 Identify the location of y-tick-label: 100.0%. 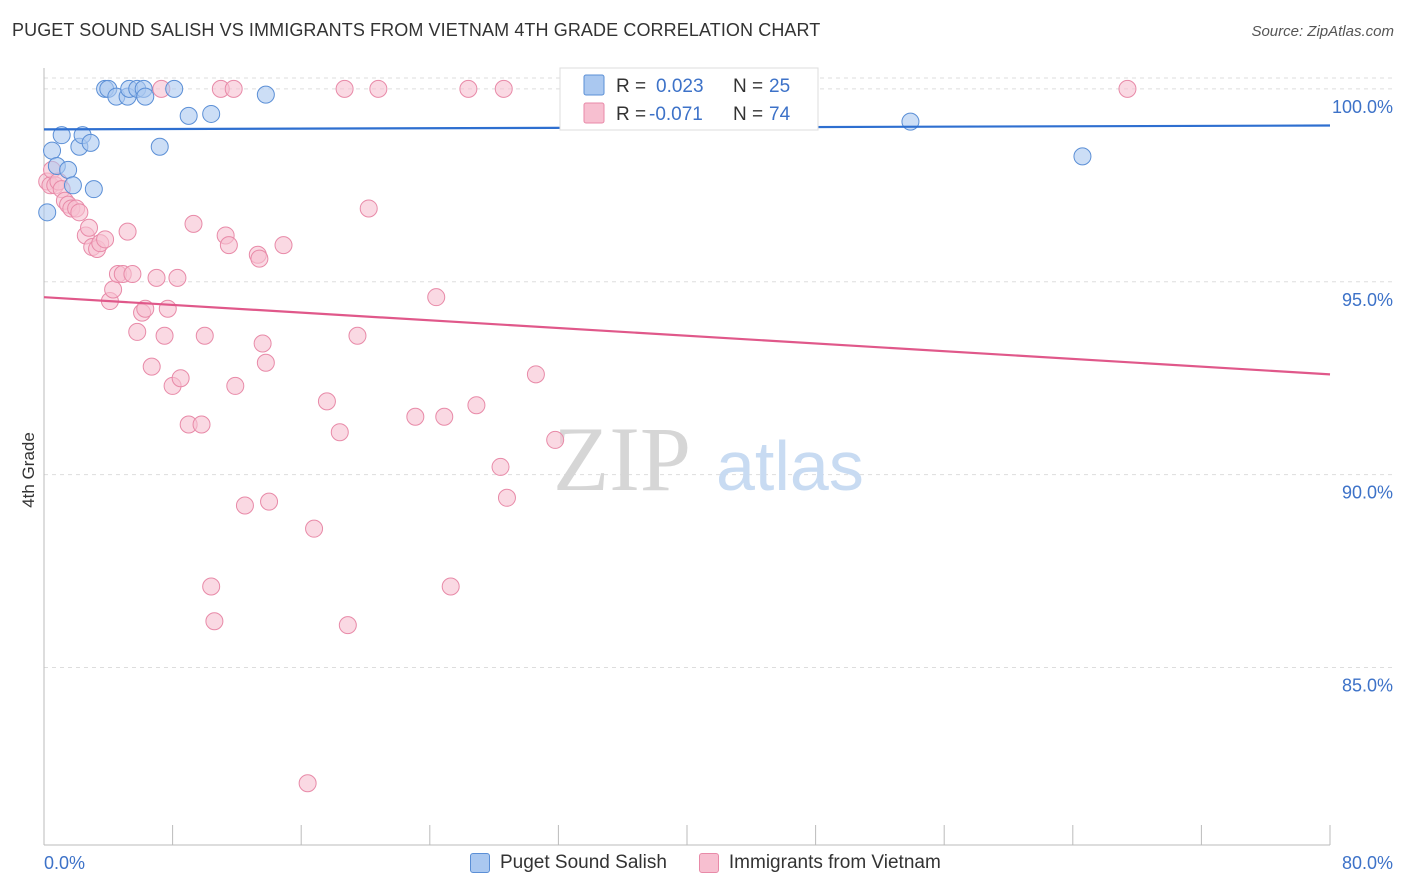
(1362, 107).